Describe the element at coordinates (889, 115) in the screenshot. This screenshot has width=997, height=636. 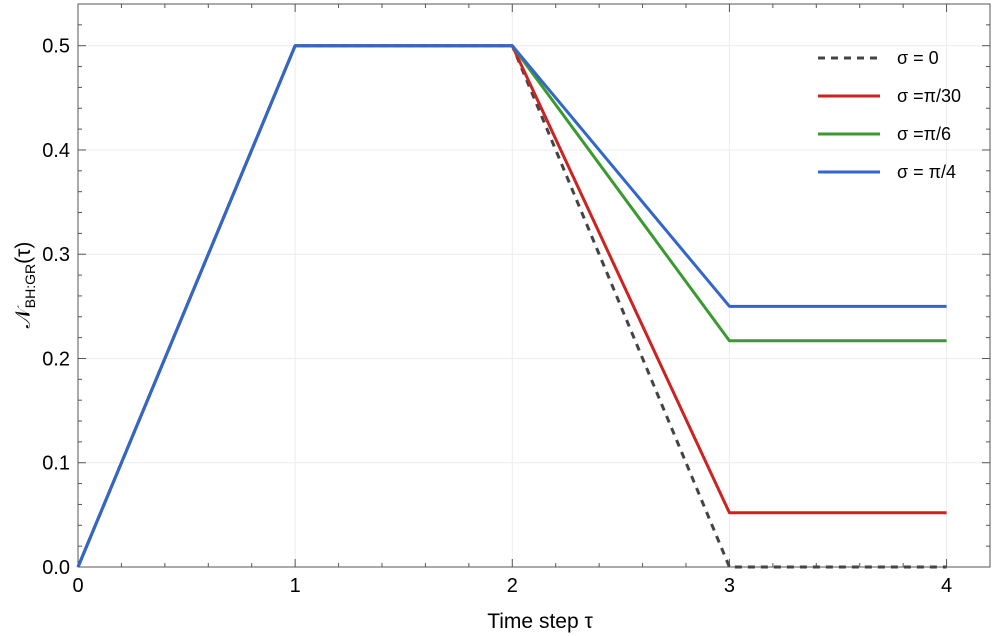
I see `legend: σ = 0 σ =π/30 σ =π/6 σ = π/4` at that location.